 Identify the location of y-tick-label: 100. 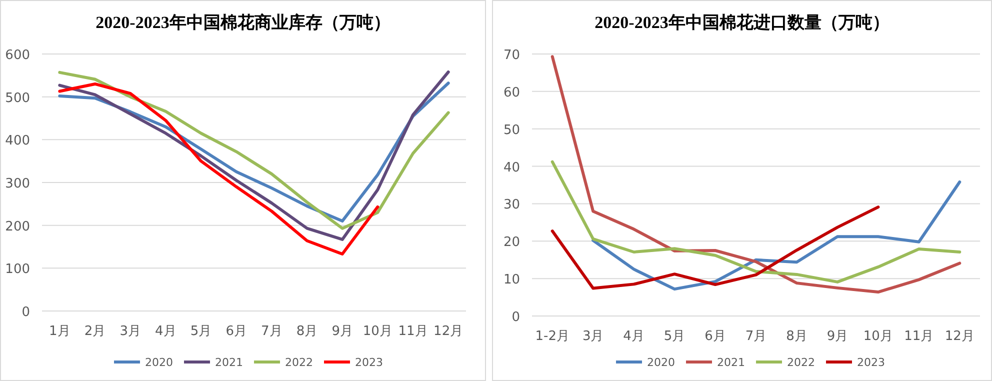
(17, 270).